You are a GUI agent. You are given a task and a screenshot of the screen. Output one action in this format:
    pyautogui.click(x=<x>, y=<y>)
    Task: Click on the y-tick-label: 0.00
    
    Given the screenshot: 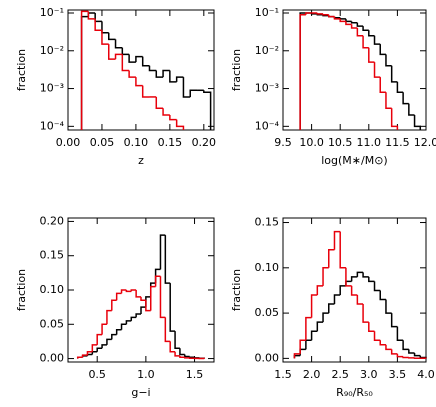 What is the action you would take?
    pyautogui.click(x=52, y=358)
    